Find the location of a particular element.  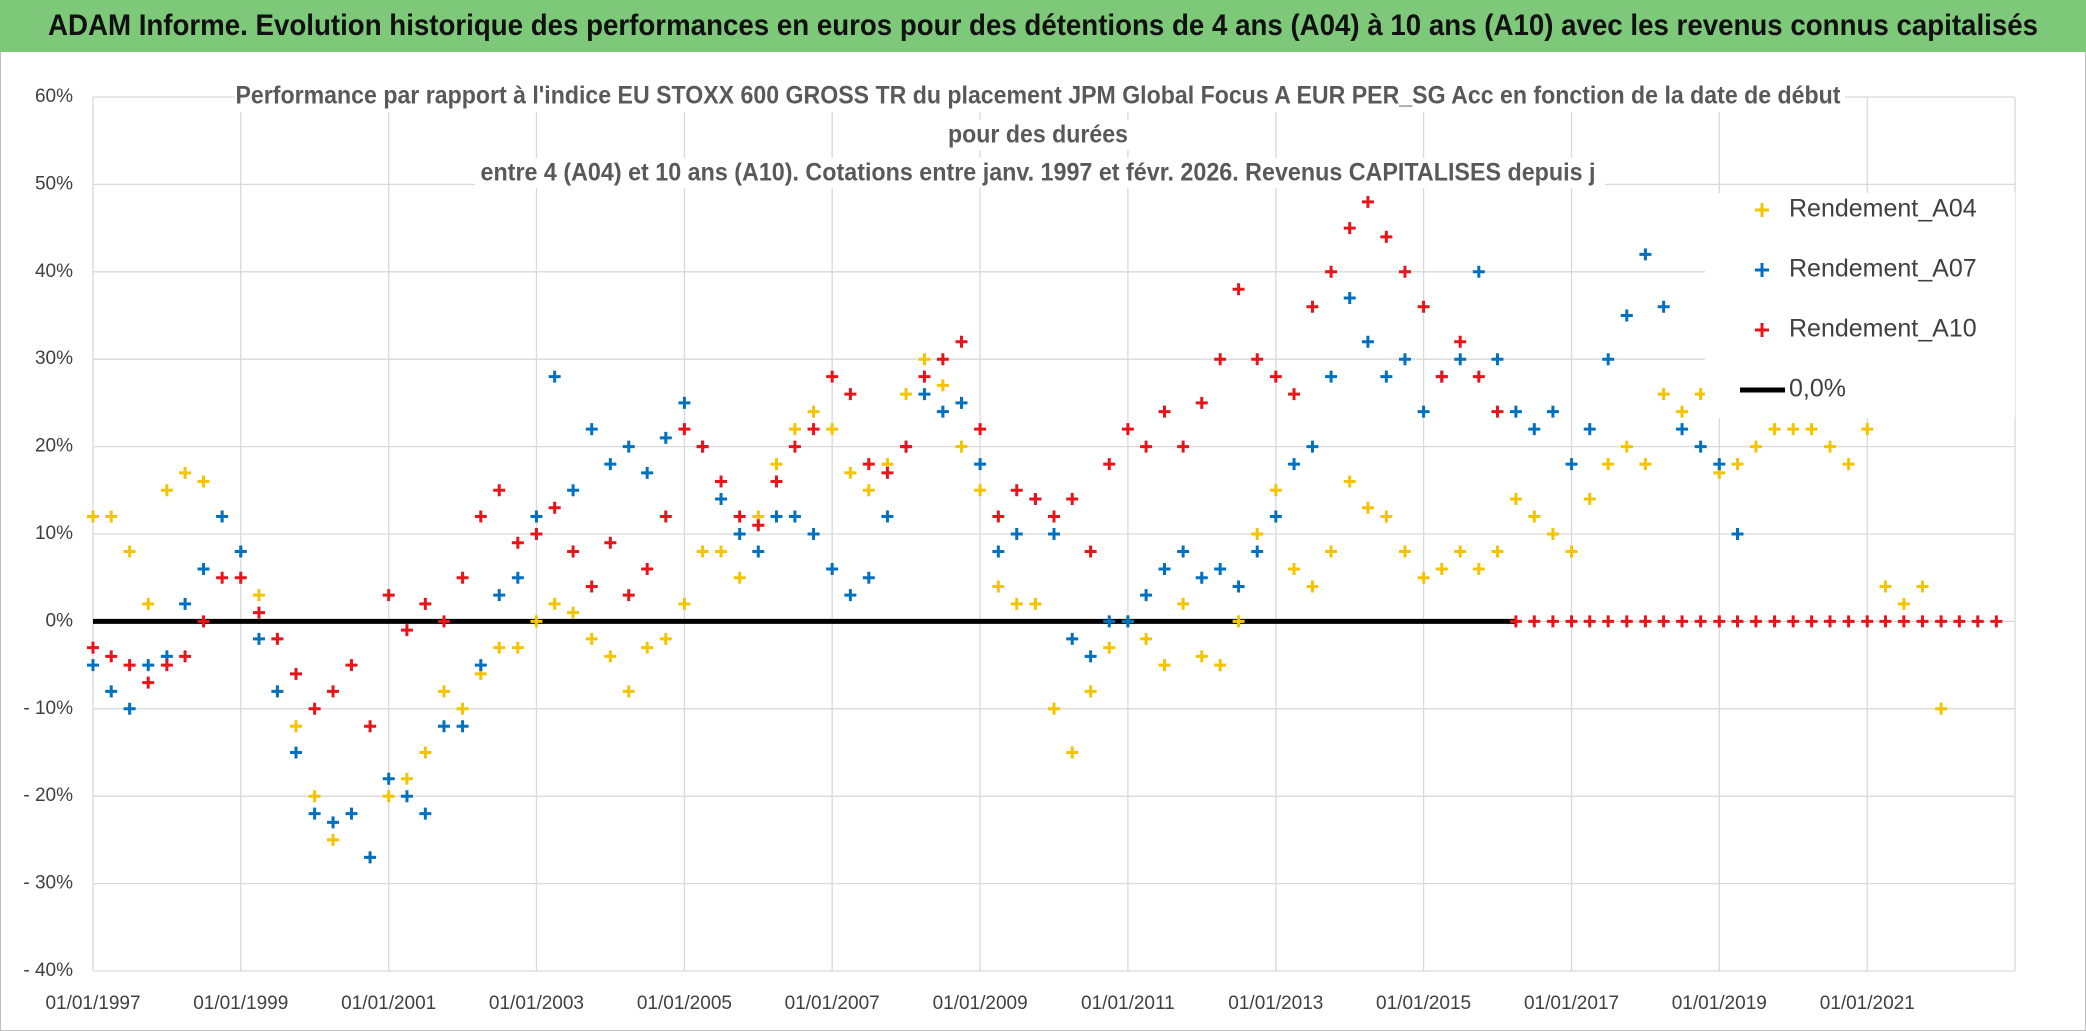

x-tick-label: 01/01/2001 is located at coordinates (388, 1003).